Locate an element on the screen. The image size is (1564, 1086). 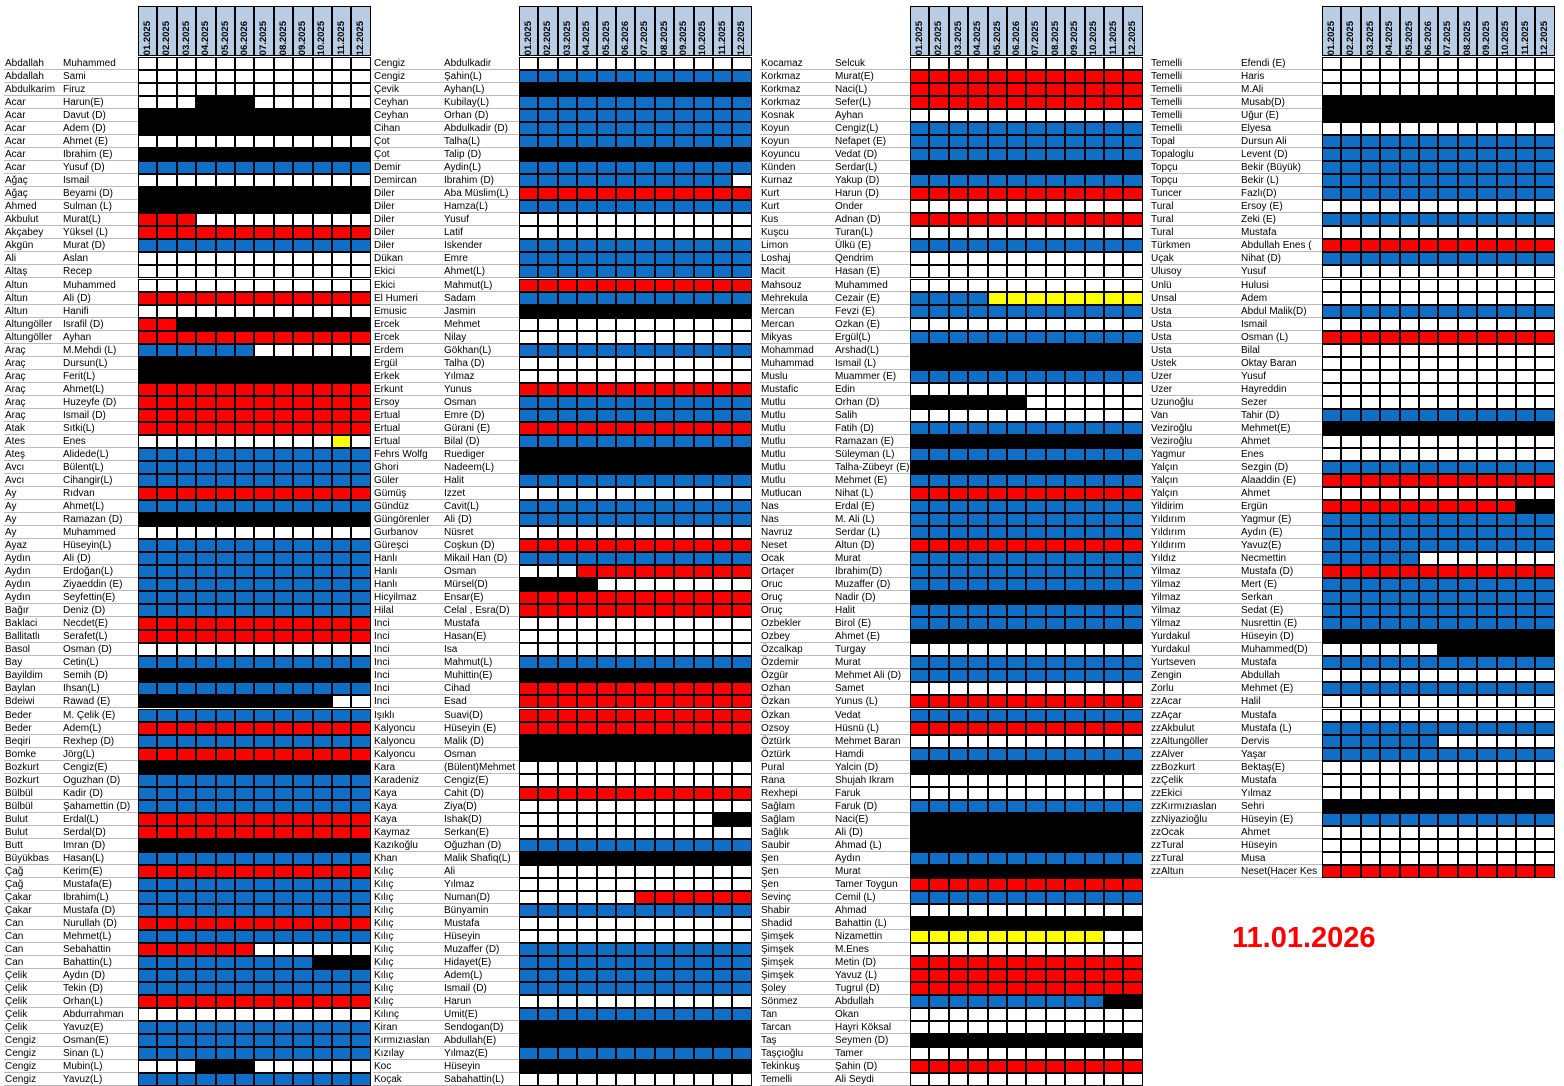
firstname-cell: Ergül(L) is located at coordinates (872, 337).